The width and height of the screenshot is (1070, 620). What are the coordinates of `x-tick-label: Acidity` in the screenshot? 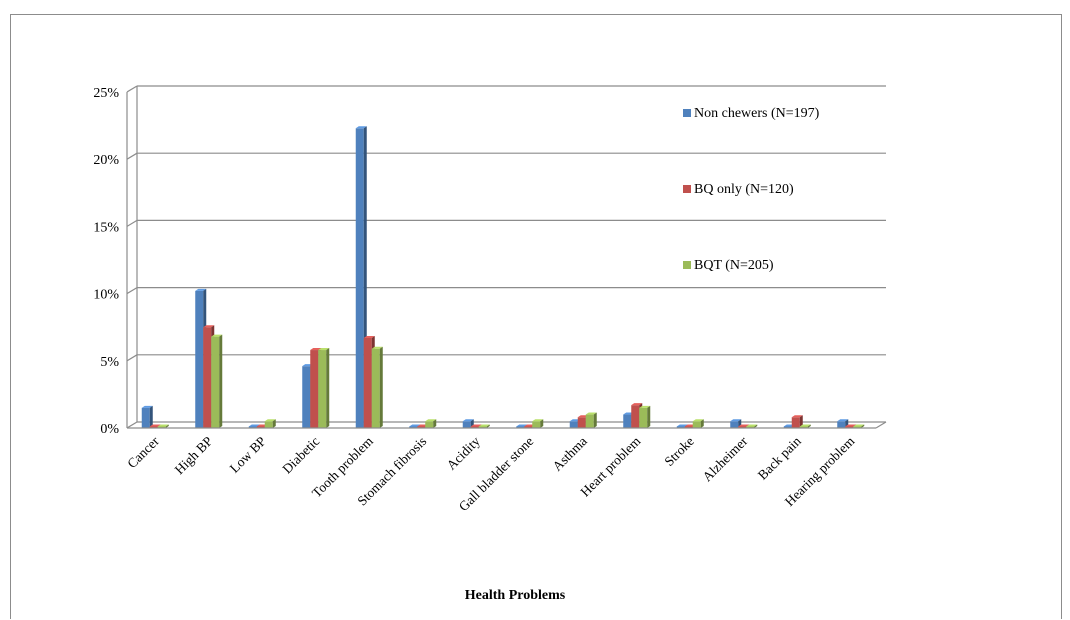 It's located at (463, 452).